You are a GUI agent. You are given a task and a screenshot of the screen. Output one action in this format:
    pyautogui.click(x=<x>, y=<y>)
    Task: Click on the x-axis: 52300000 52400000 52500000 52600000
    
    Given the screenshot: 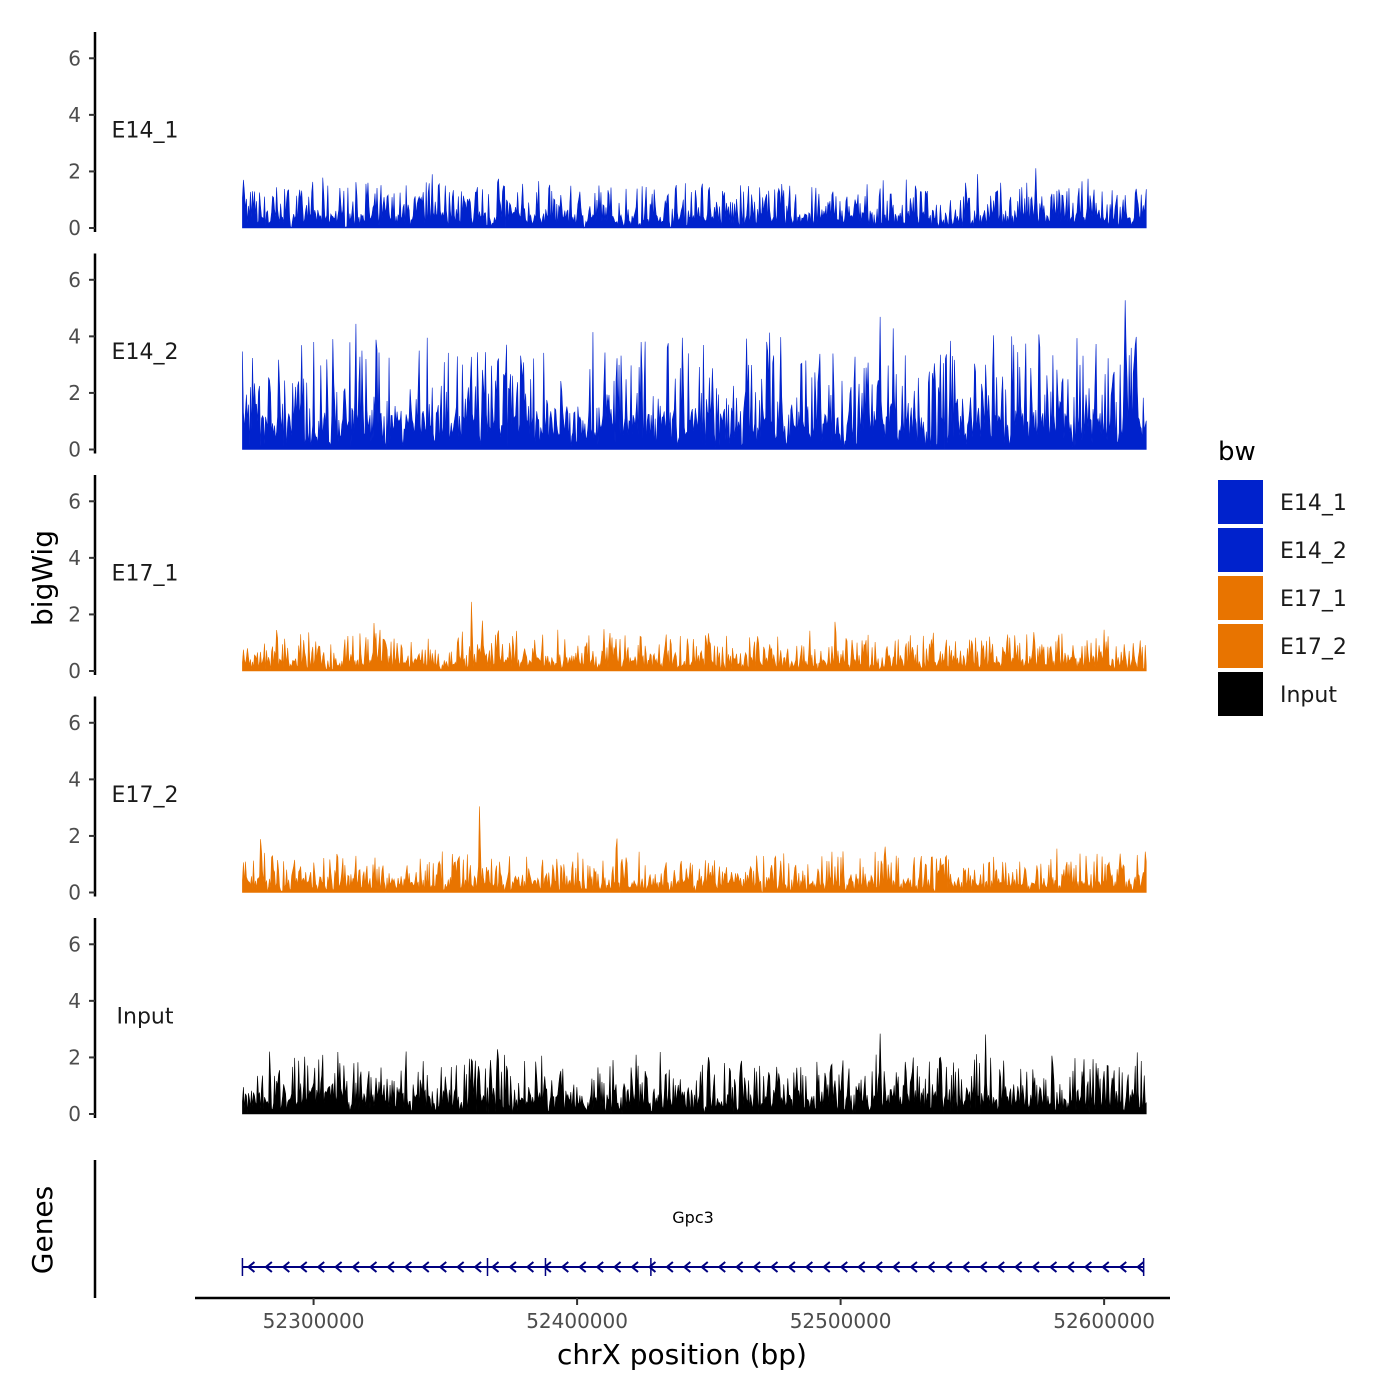 What is the action you would take?
    pyautogui.click(x=682, y=1314)
    